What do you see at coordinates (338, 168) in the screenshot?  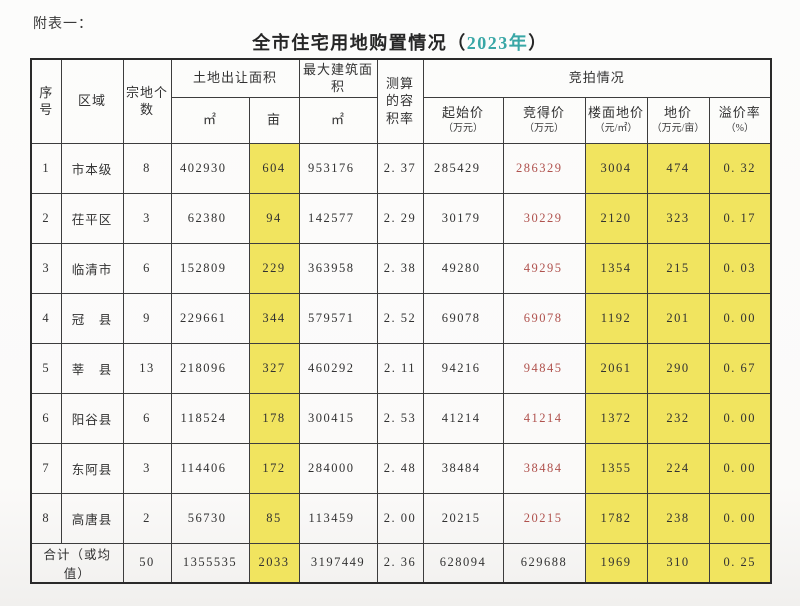 I see `cell-build-m2: 953176` at bounding box center [338, 168].